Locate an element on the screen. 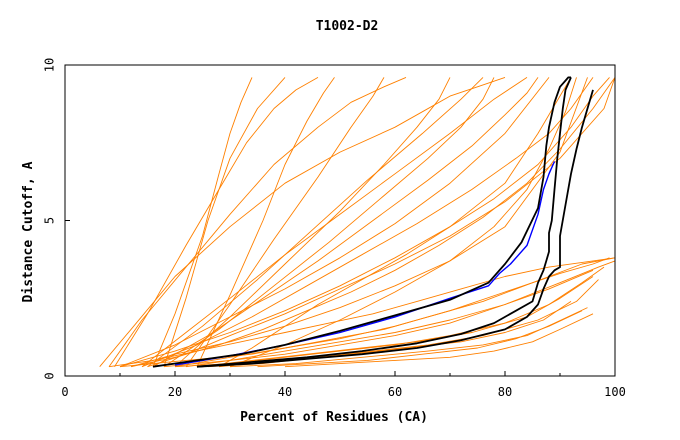 The image size is (680, 440). y-tick-label: 5 is located at coordinates (50, 220).